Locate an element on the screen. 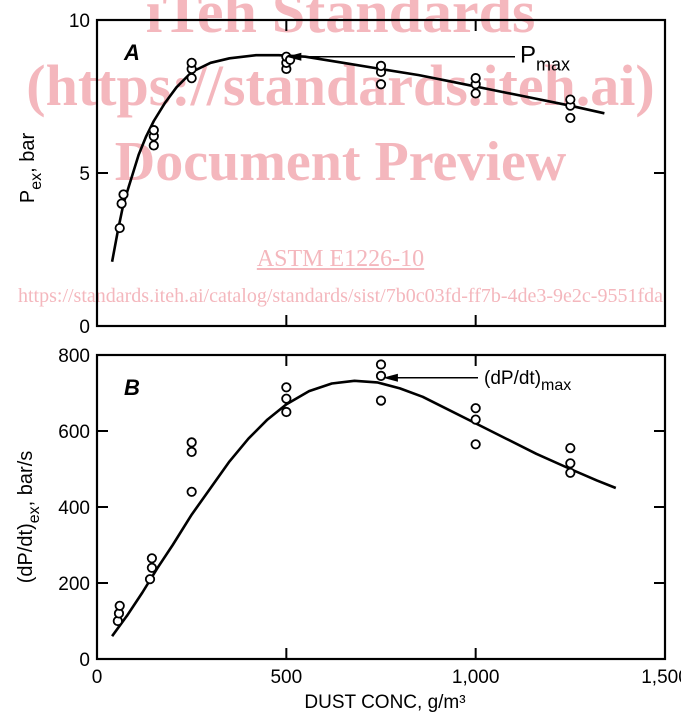  y-tick-label: 400 is located at coordinates (74, 508).